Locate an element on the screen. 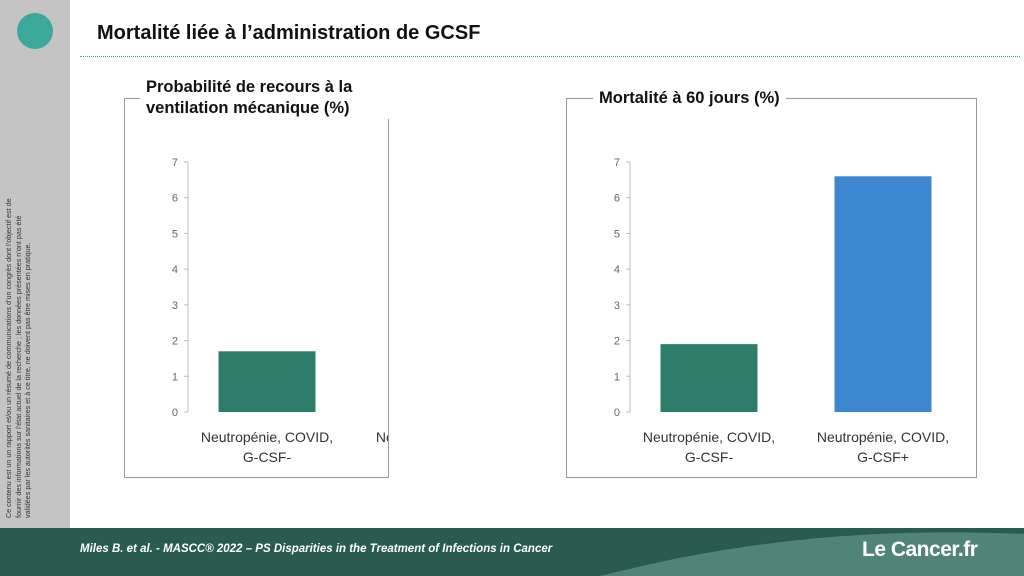 The height and width of the screenshot is (576, 1024). footer-bar is located at coordinates (512, 552).